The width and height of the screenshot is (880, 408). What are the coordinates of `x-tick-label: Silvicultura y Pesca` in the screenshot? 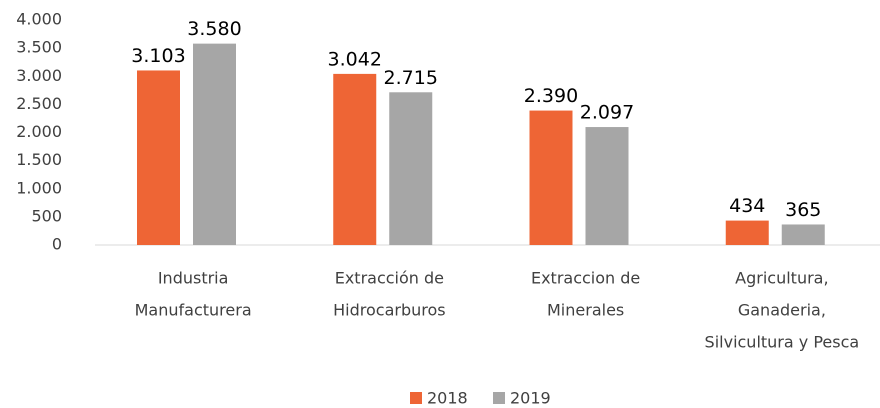 It's located at (782, 342).